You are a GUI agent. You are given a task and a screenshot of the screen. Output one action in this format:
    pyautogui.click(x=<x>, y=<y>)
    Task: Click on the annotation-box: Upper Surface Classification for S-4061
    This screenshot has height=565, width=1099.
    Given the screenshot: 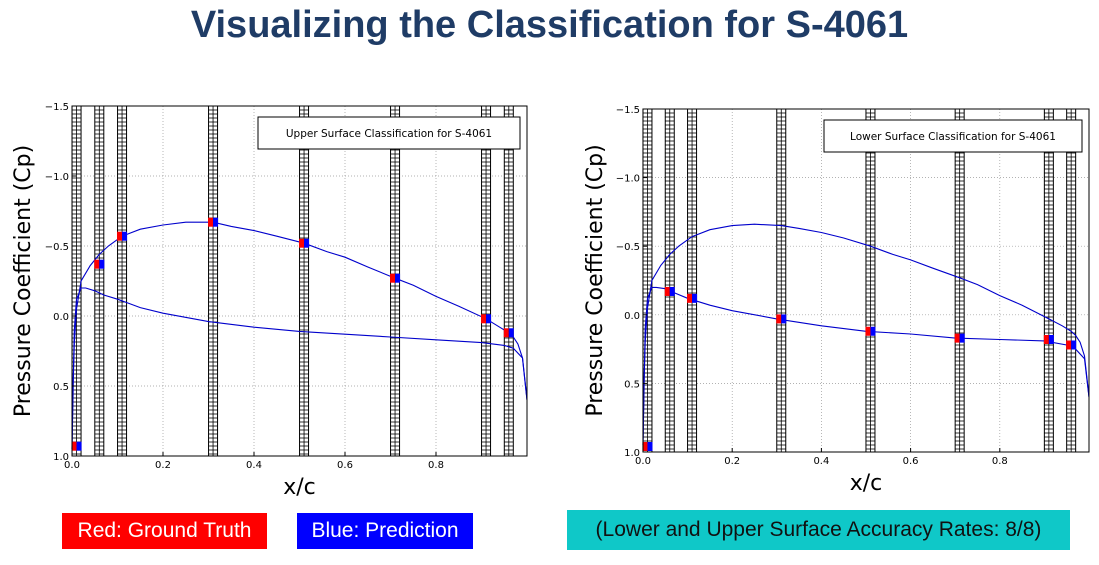 What is the action you would take?
    pyautogui.click(x=389, y=133)
    